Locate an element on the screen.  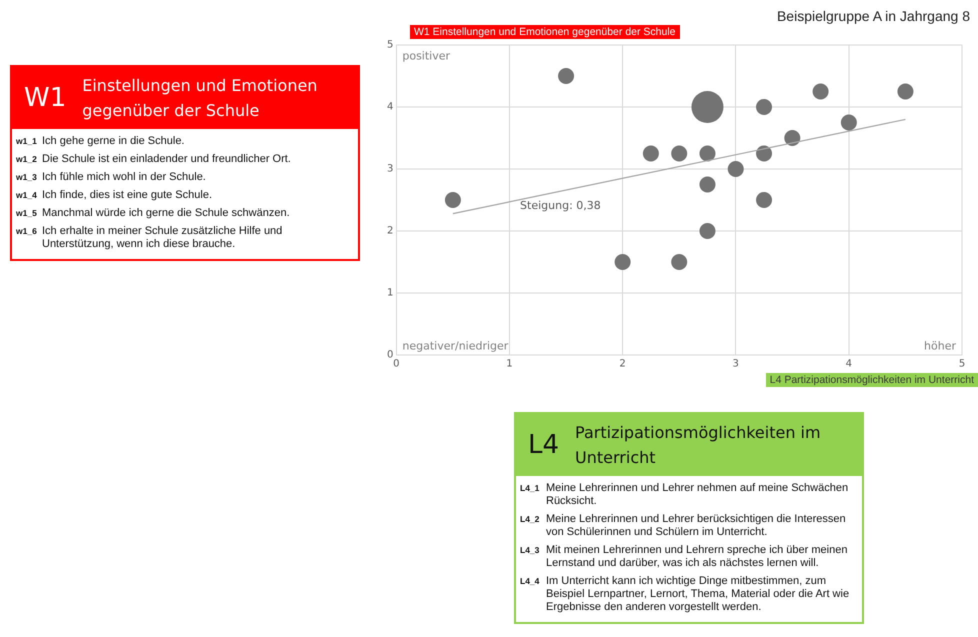
text: L4_3 Mit meinen Lehrerinnen und Lehrern spreche ich über meinen Lernstand und darüber, was ich als nächstes lernen will. is located at coordinates (684, 557).